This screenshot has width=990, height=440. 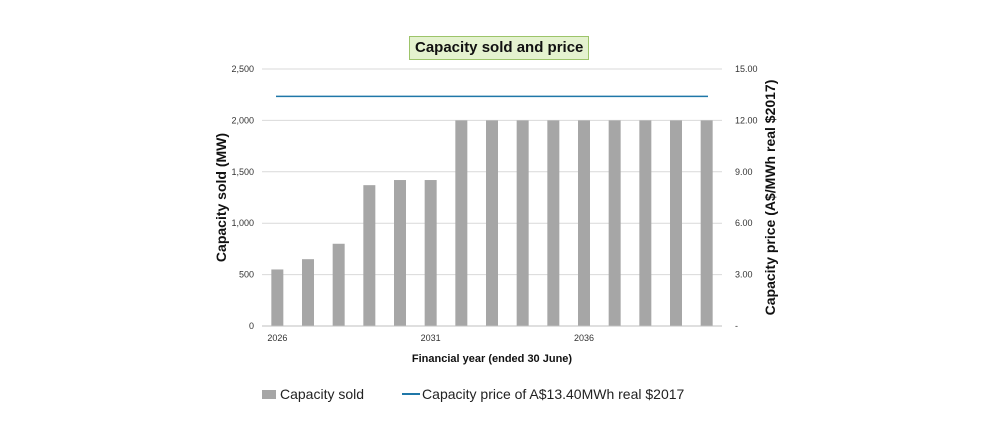 I want to click on y2-tick-label: 6.00, so click(x=744, y=223).